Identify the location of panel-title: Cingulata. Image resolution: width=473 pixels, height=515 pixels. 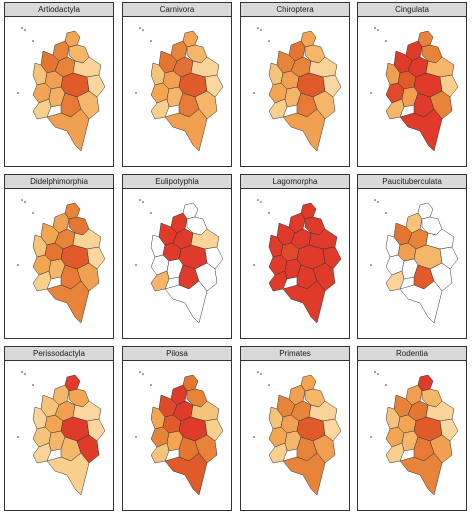
(412, 9).